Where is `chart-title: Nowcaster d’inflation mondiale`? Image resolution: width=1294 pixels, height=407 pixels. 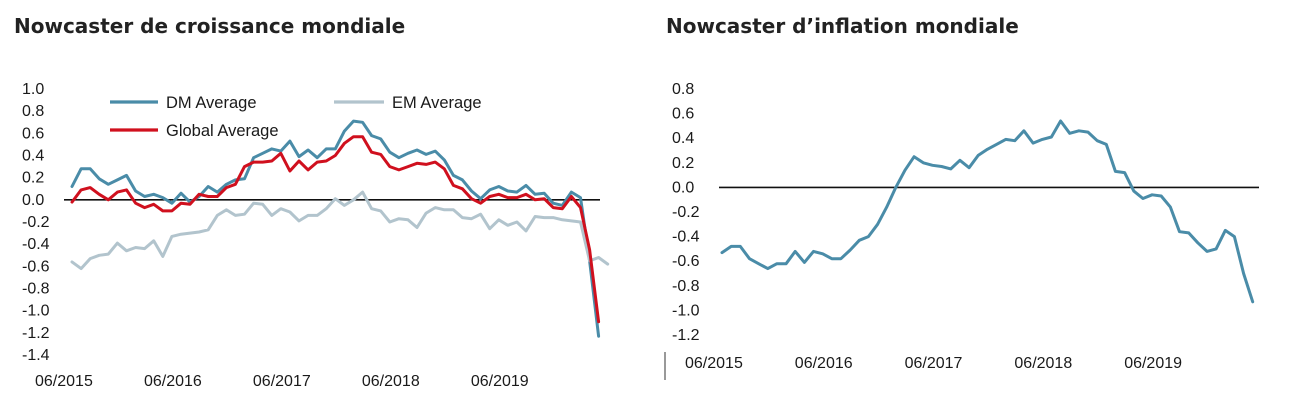
chart-title: Nowcaster d’inflation mondiale is located at coordinates (842, 26).